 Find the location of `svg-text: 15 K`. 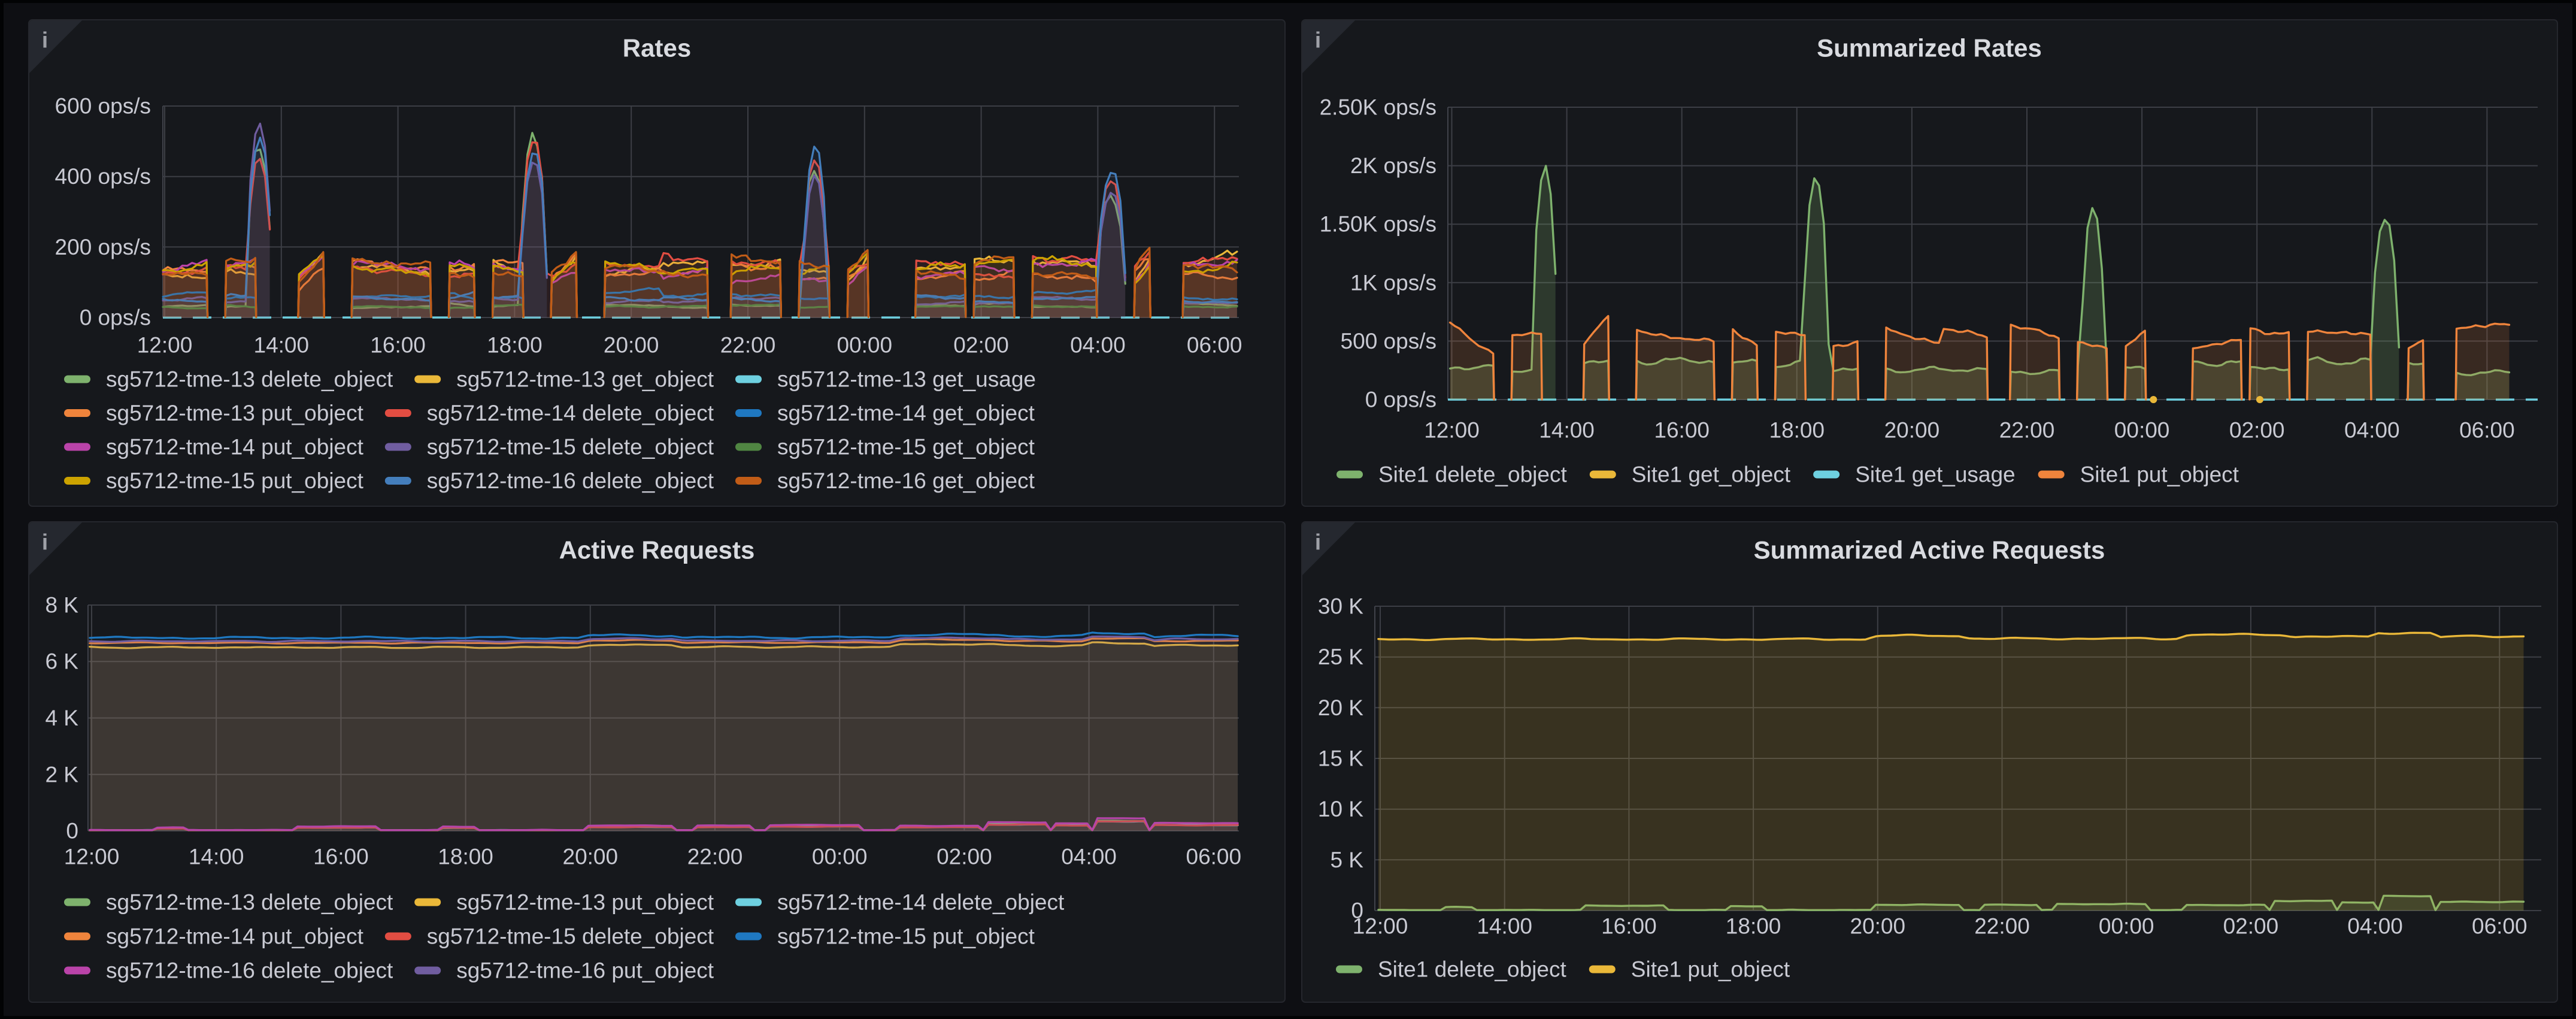

svg-text: 15 K is located at coordinates (1340, 758).